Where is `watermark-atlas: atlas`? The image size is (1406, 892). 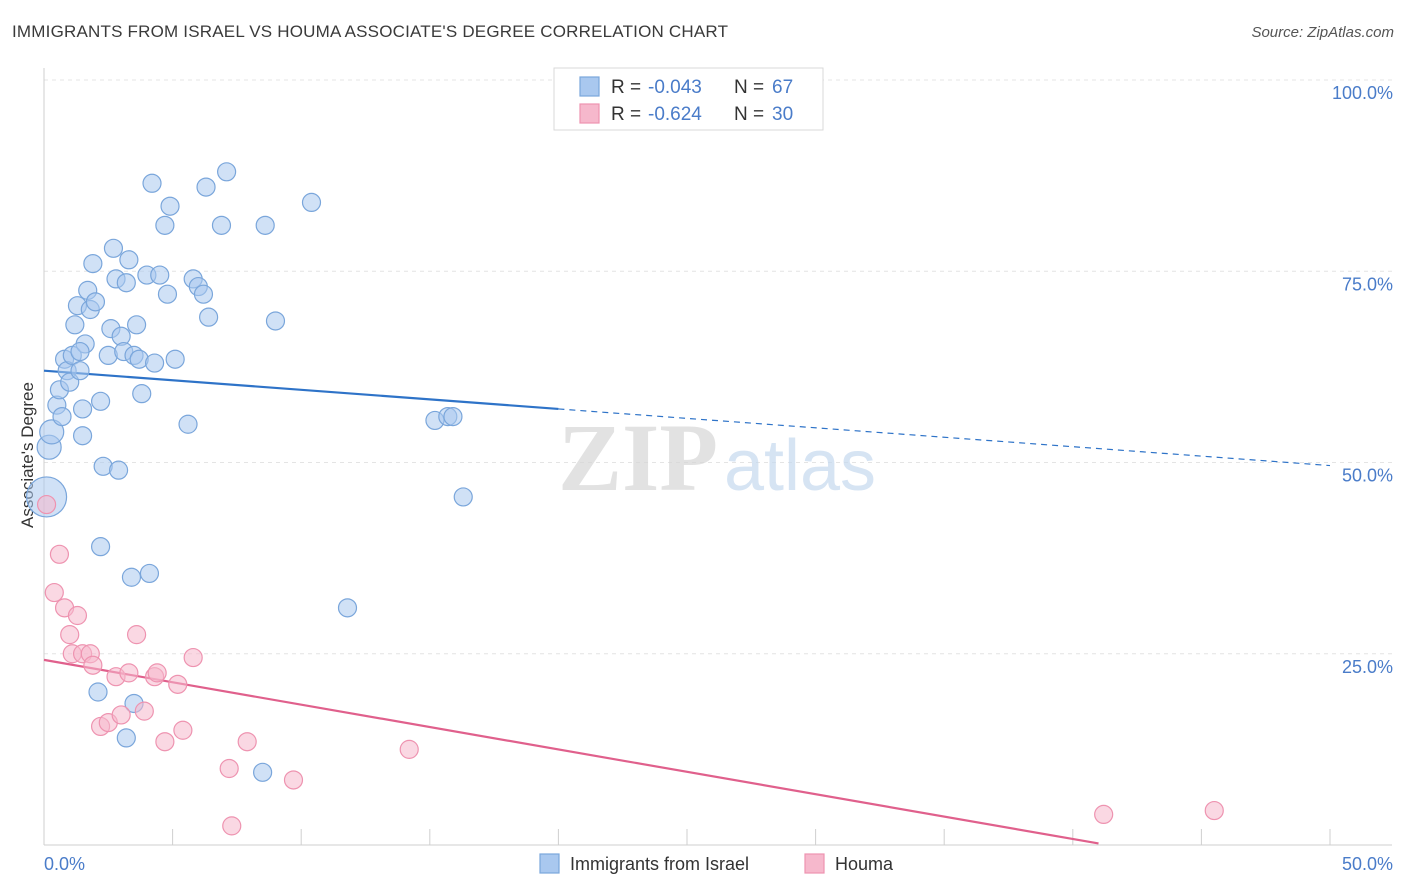
watermark-atlas: atlas is located at coordinates (800, 466).